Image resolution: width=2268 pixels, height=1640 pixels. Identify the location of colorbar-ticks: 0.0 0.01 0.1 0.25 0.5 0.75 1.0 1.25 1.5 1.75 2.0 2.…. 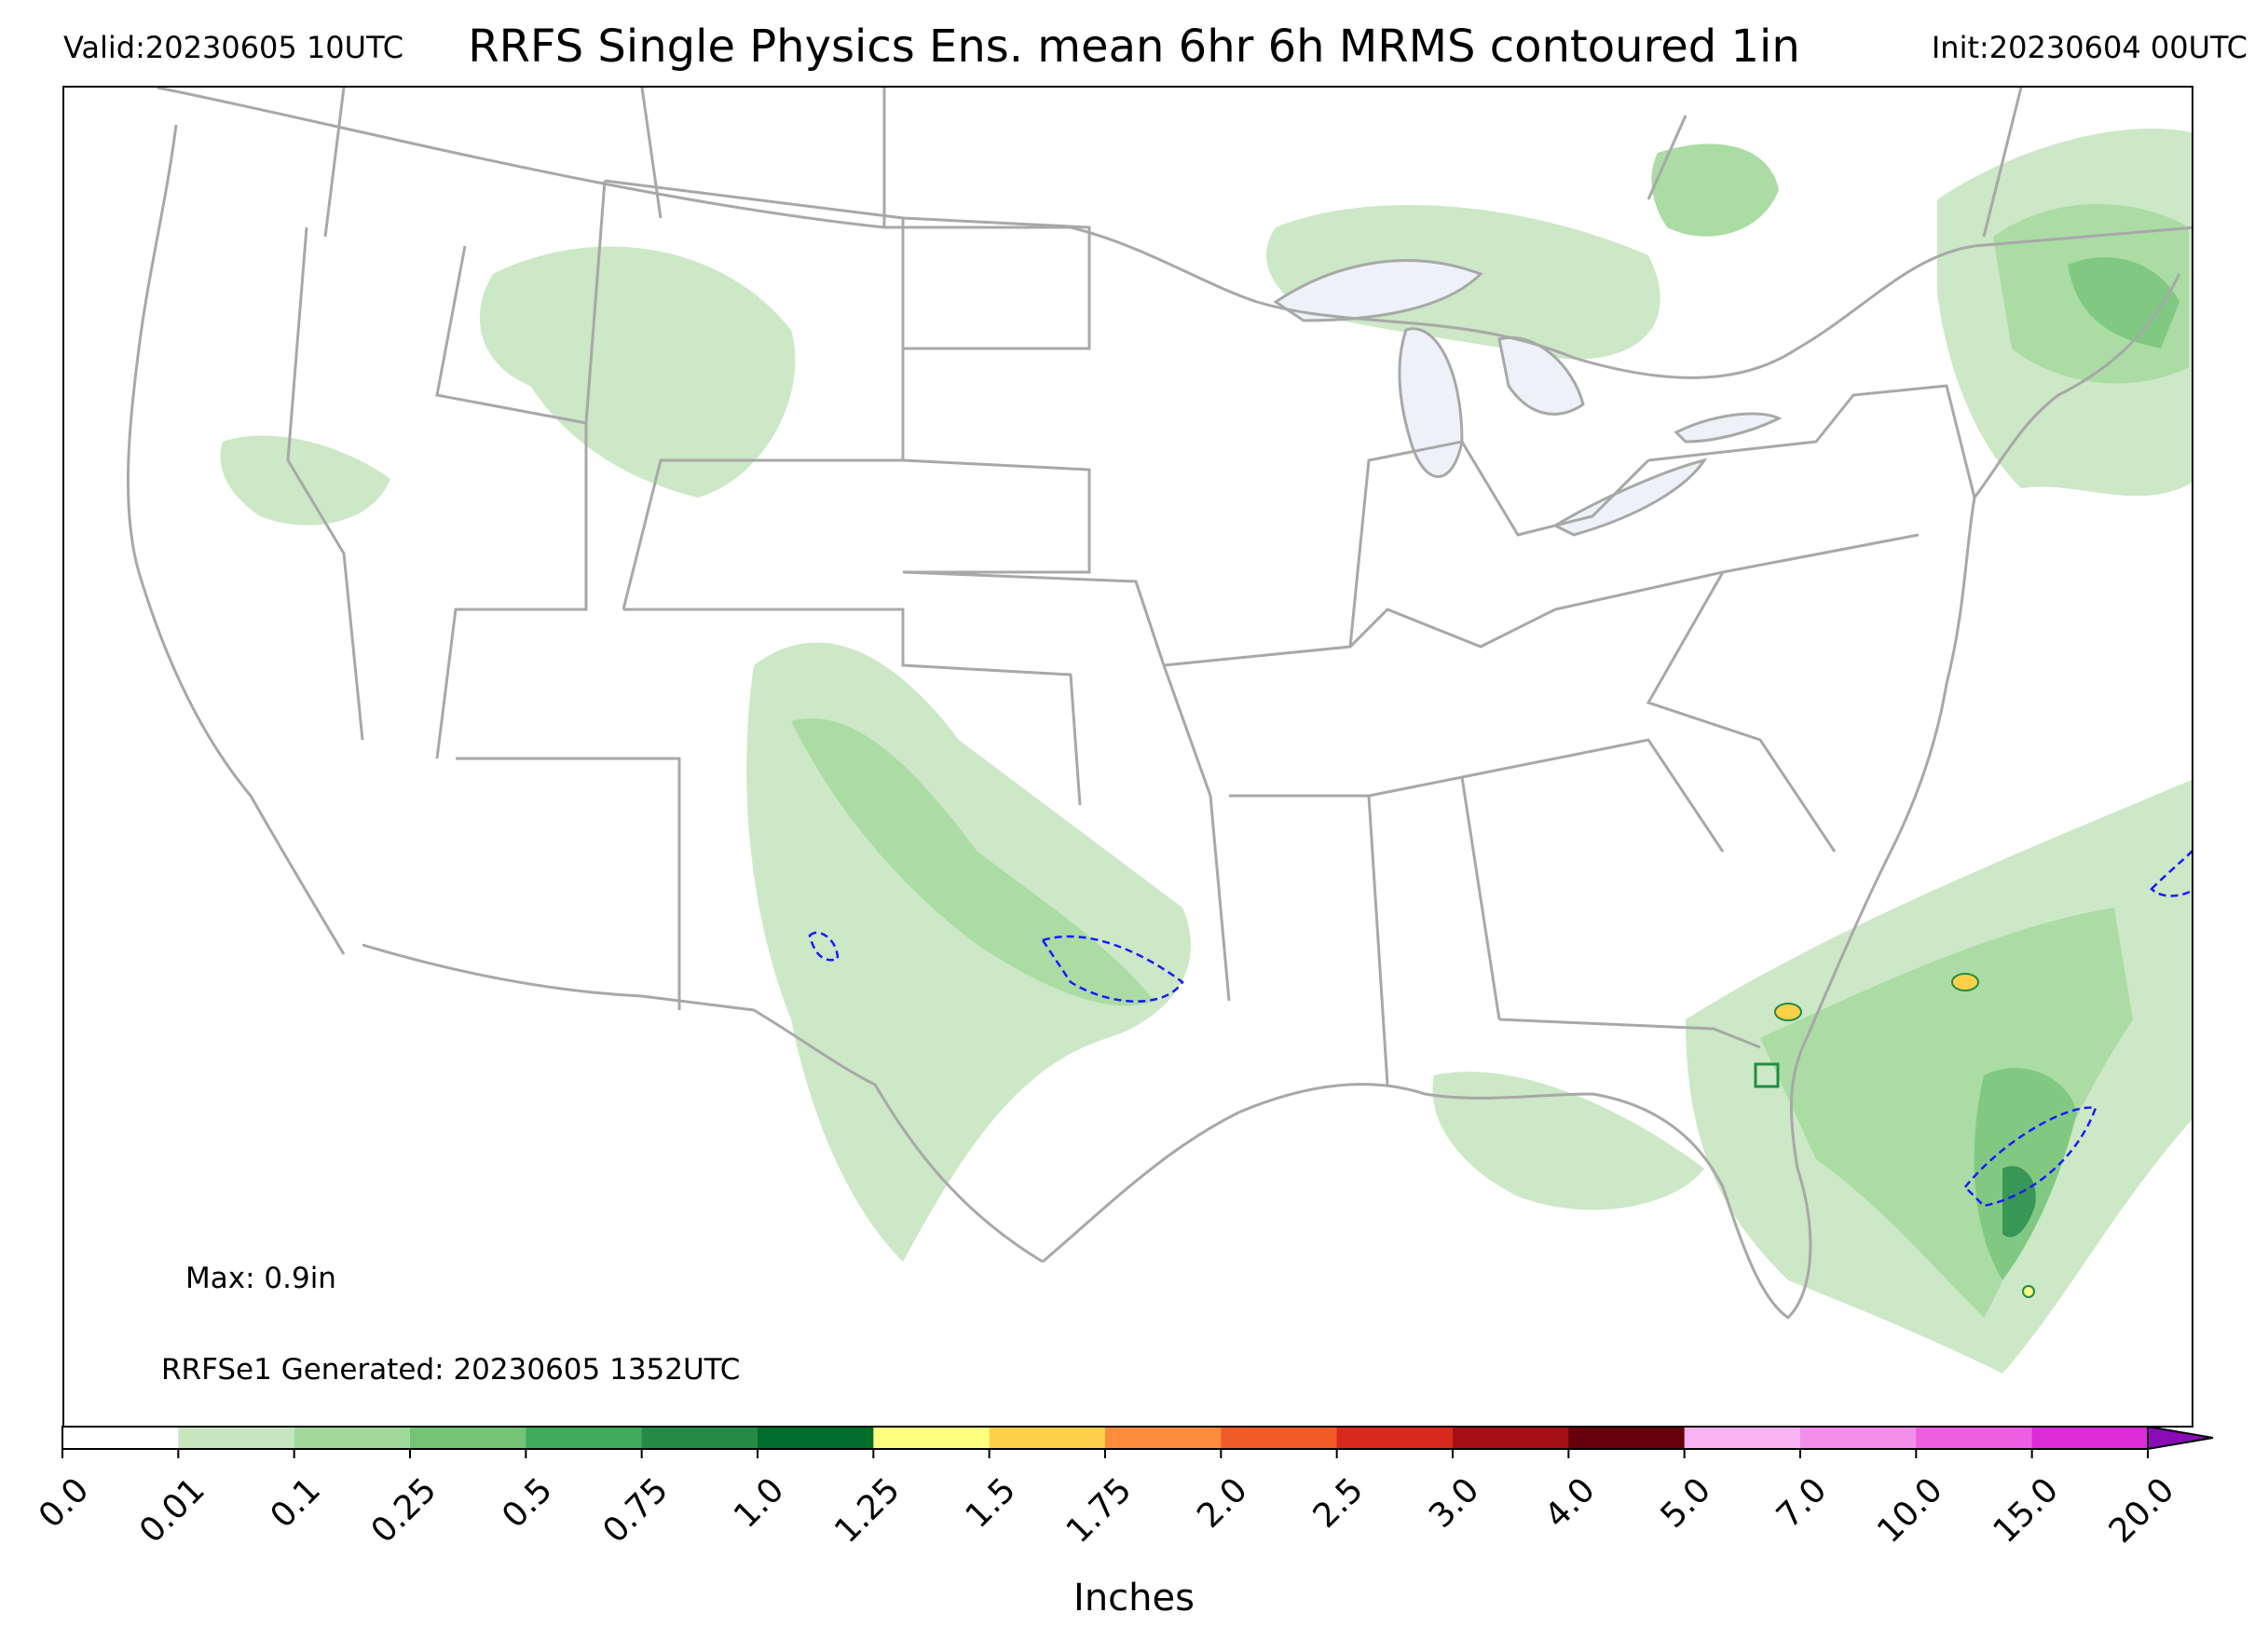
(1106, 1500).